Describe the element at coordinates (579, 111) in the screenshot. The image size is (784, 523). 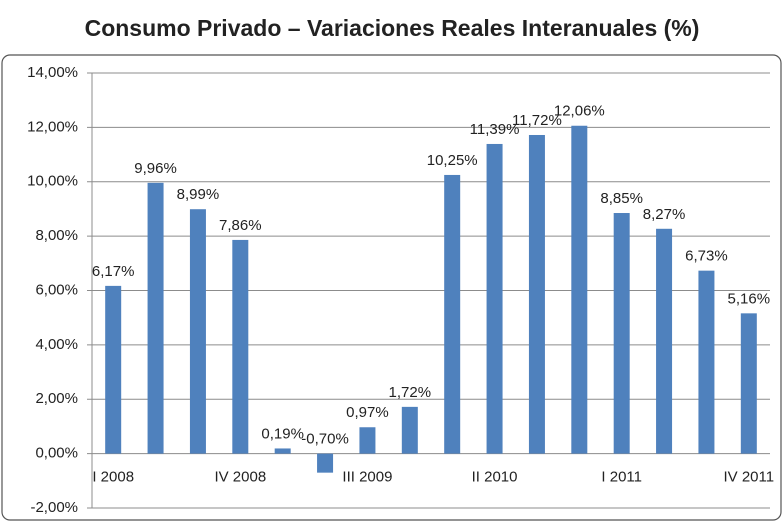
I see `value-label: 12,06%` at that location.